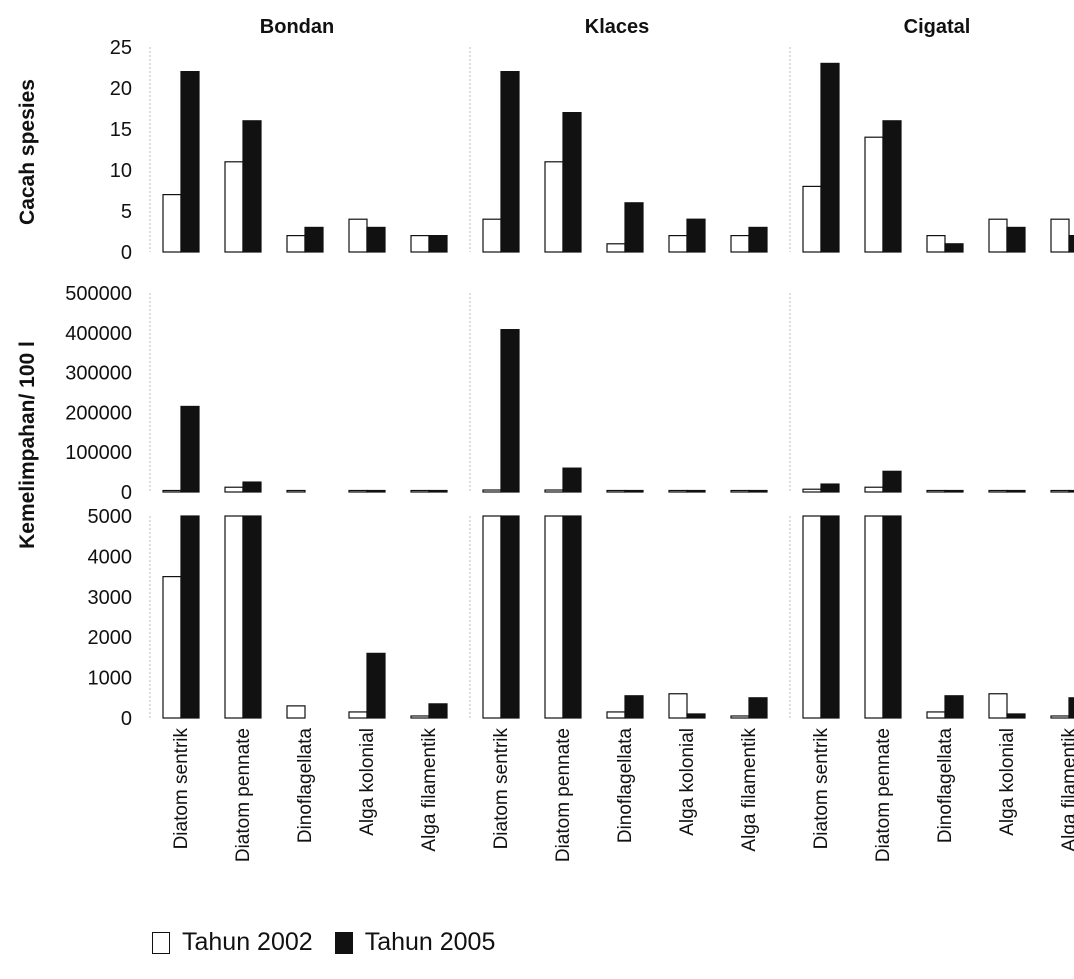 The width and height of the screenshot is (1074, 979). What do you see at coordinates (1071, 708) in the screenshot?
I see `bar-p2-cigatal-4-2005` at bounding box center [1071, 708].